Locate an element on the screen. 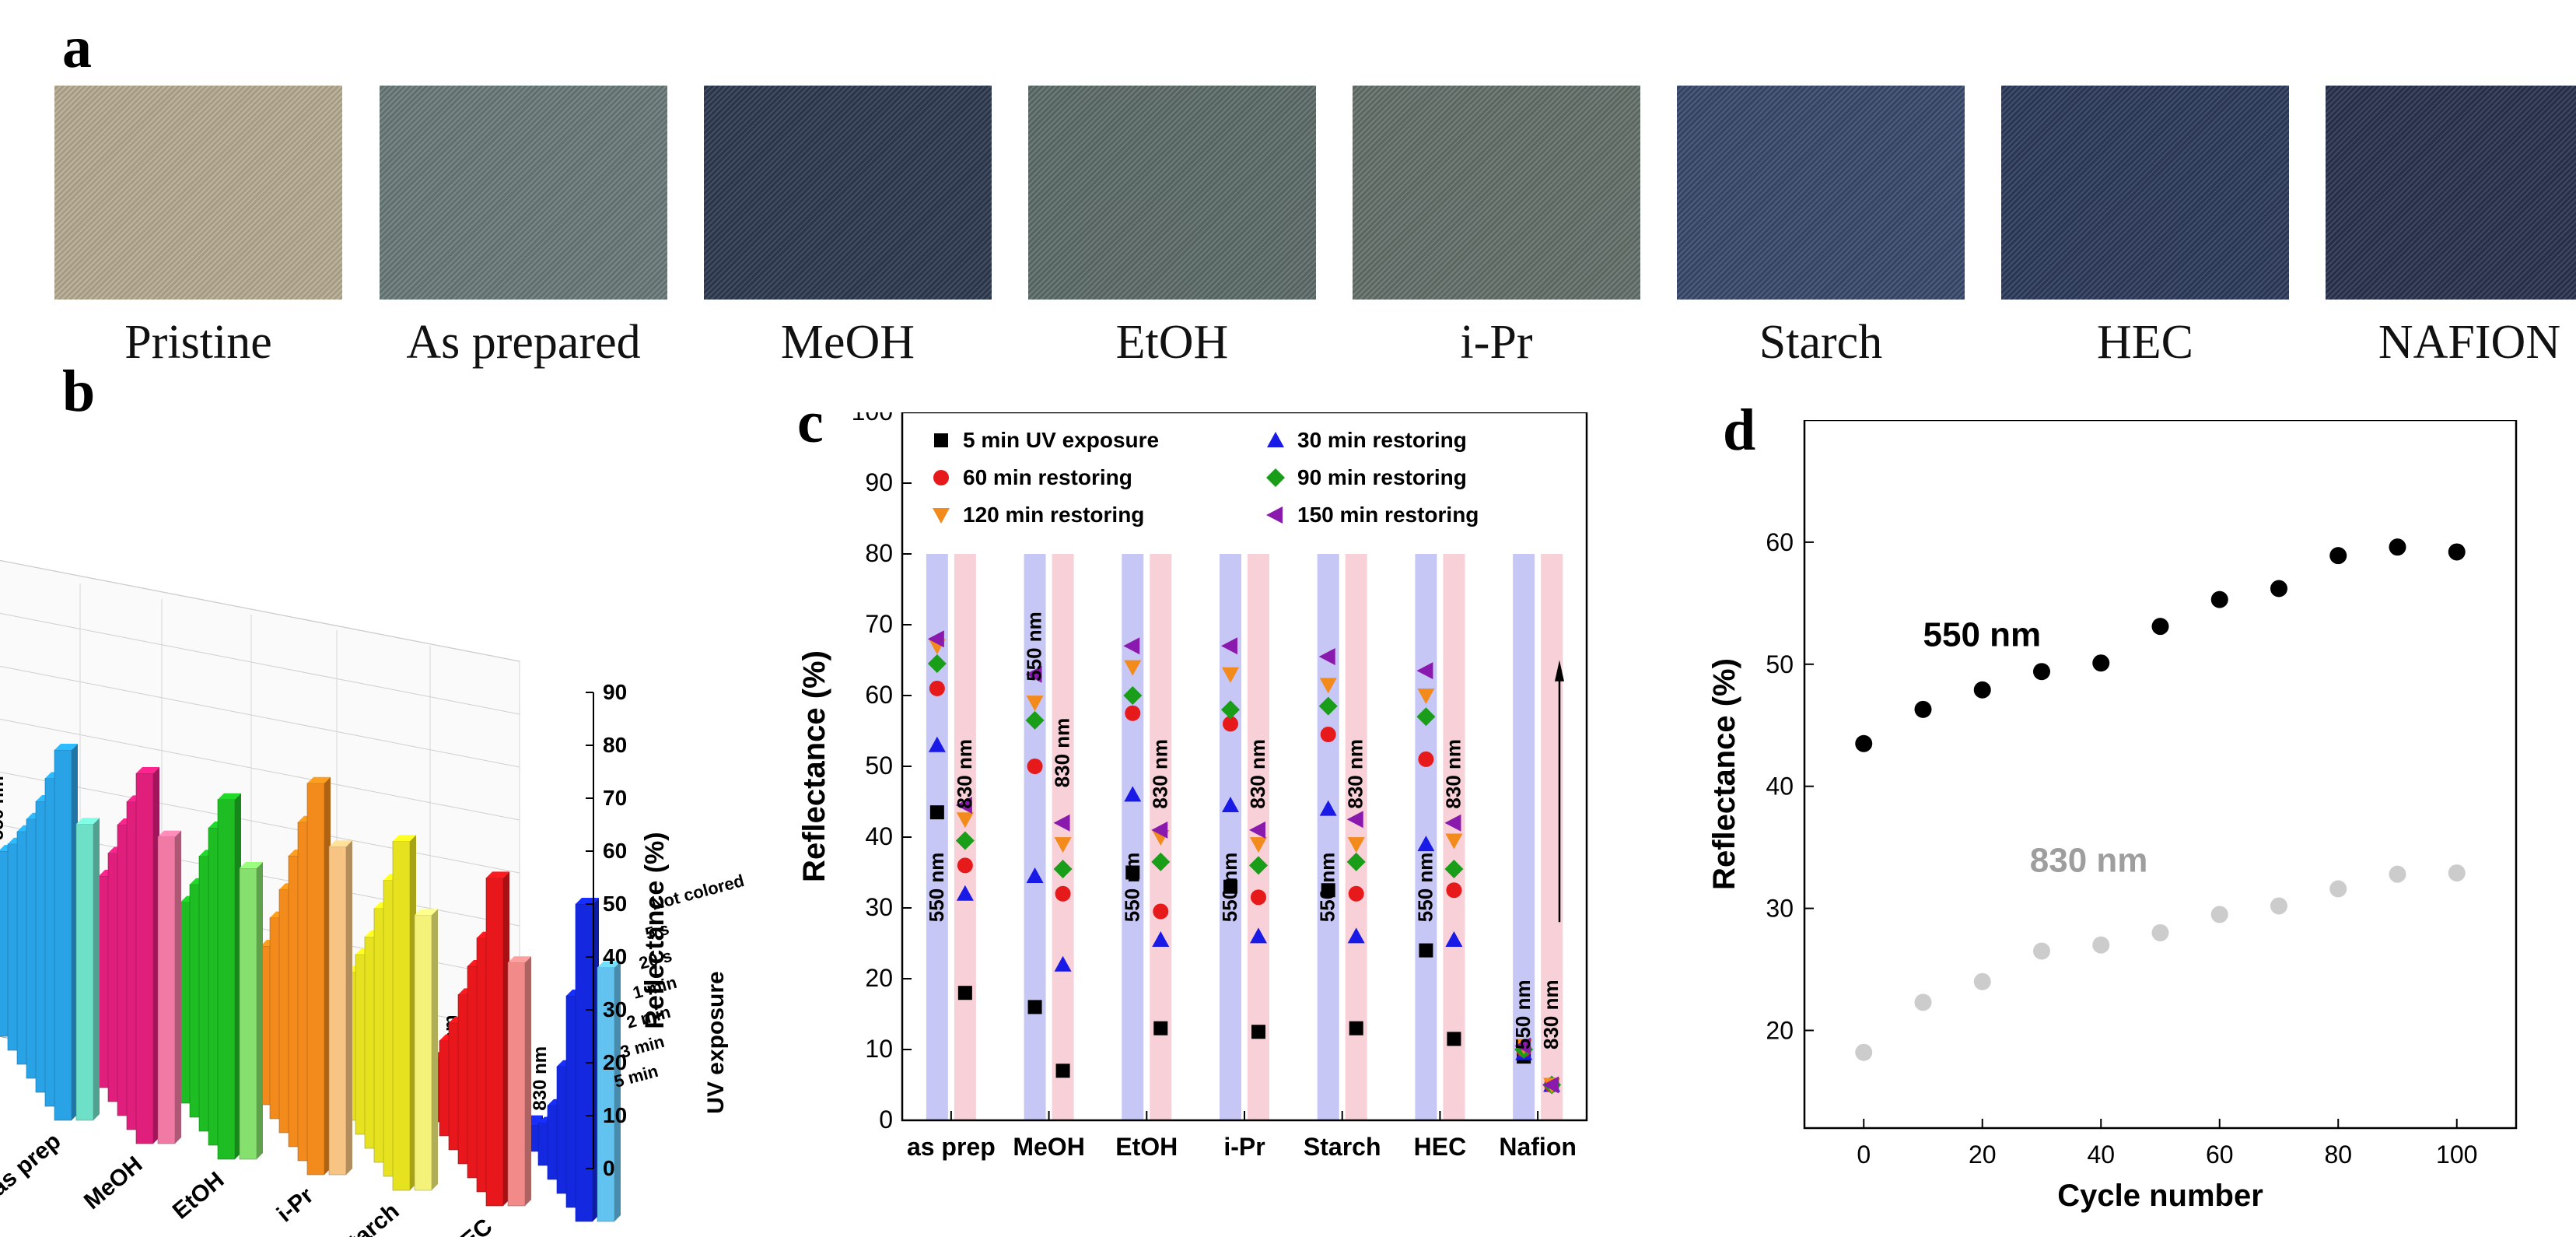 Image resolution: width=2576 pixels, height=1237 pixels. x-tick-label: as prep is located at coordinates (951, 1147).